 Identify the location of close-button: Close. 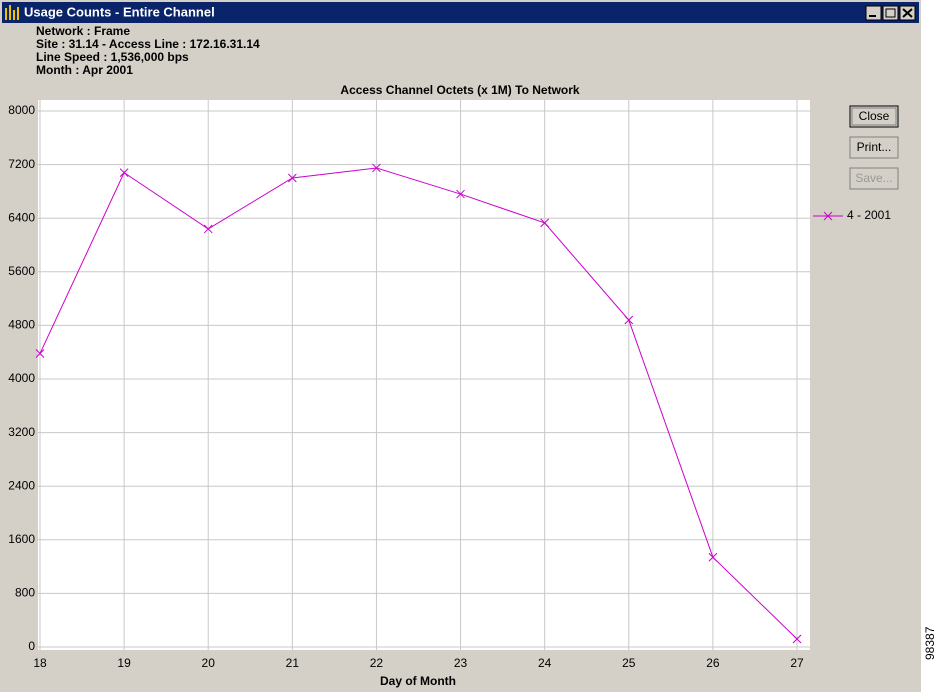
(874, 116).